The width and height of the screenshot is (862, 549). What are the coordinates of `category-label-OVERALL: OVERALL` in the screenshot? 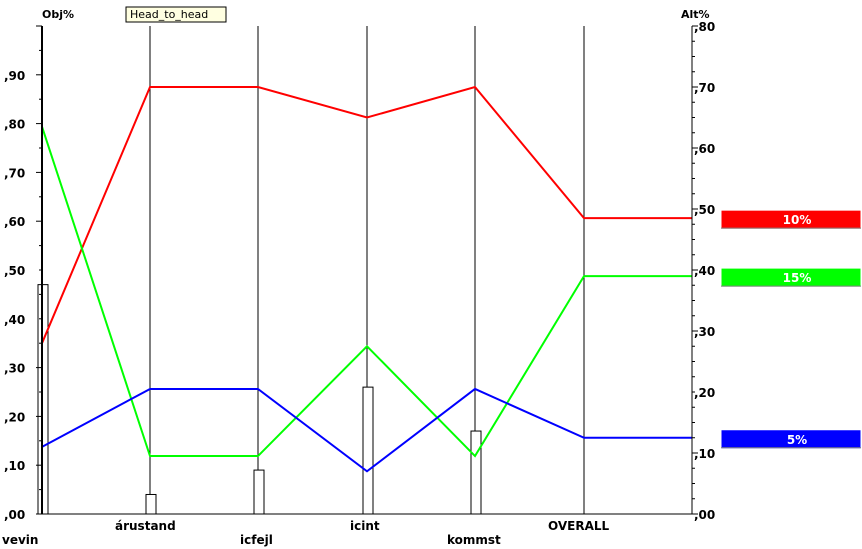 It's located at (579, 526).